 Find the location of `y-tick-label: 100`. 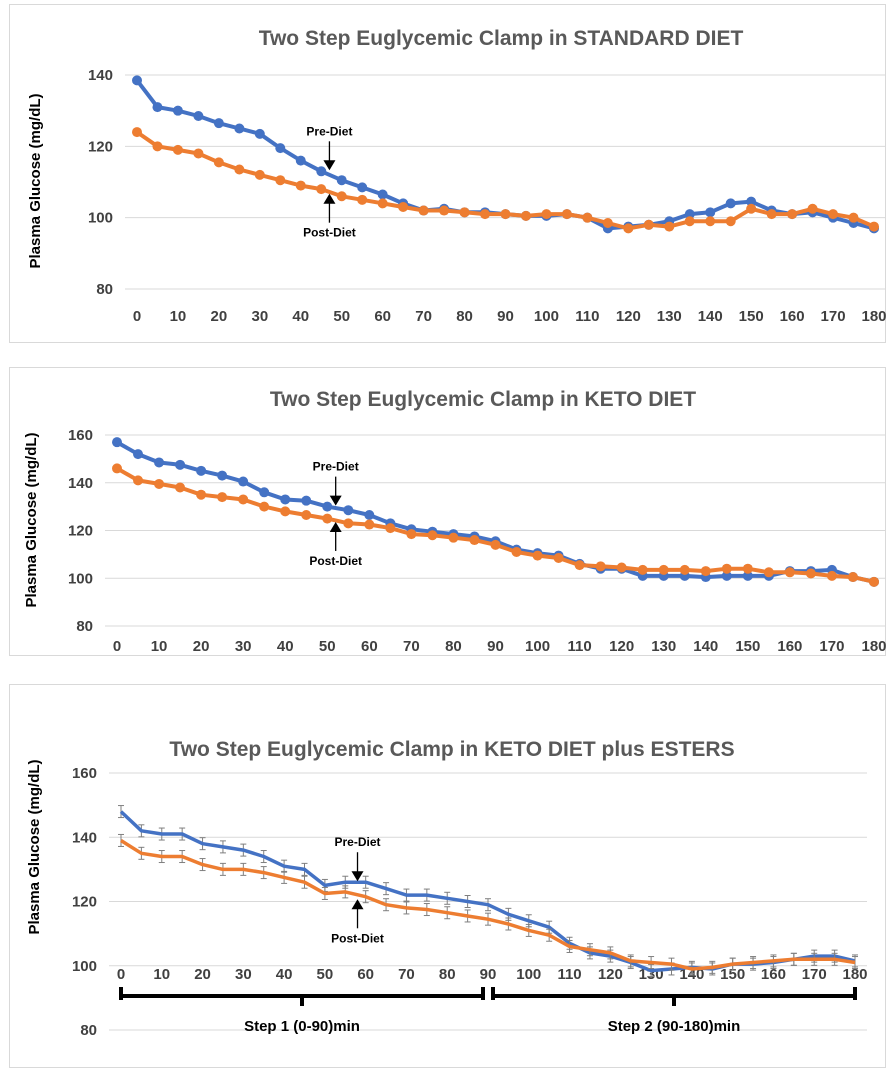

y-tick-label: 100 is located at coordinates (100, 218).